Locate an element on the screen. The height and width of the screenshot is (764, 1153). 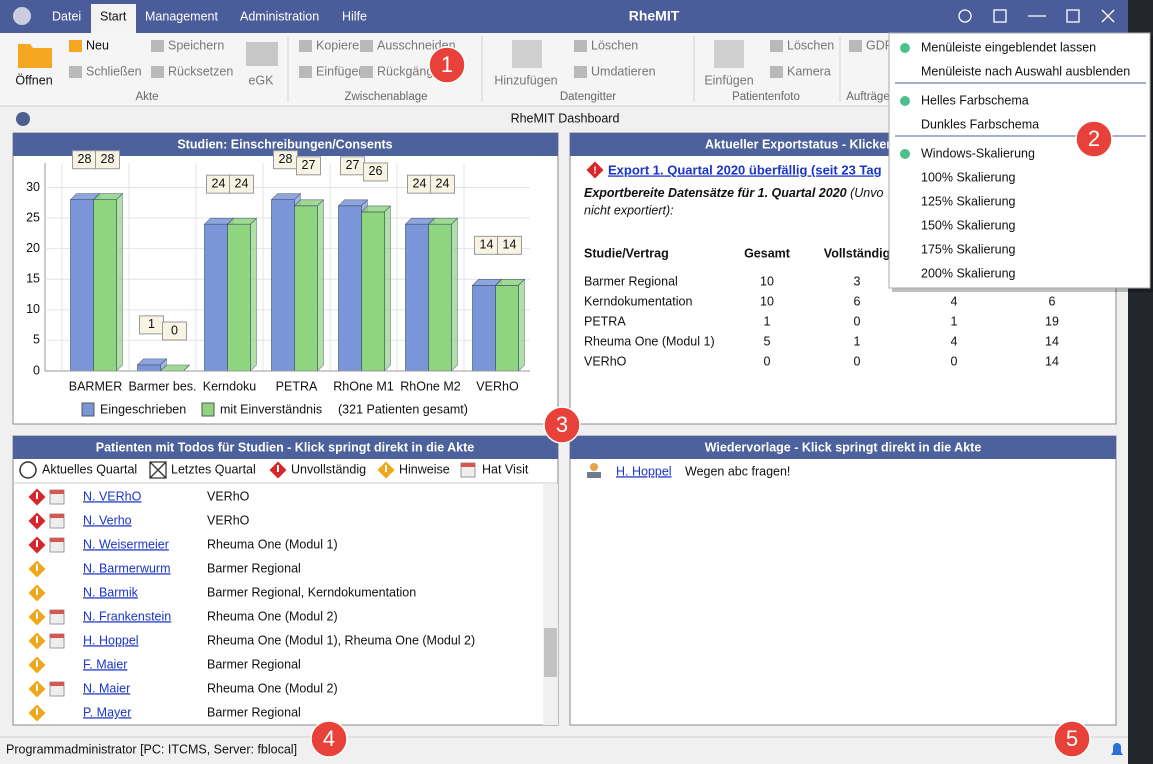
legend-icon is located at coordinates (28, 470).